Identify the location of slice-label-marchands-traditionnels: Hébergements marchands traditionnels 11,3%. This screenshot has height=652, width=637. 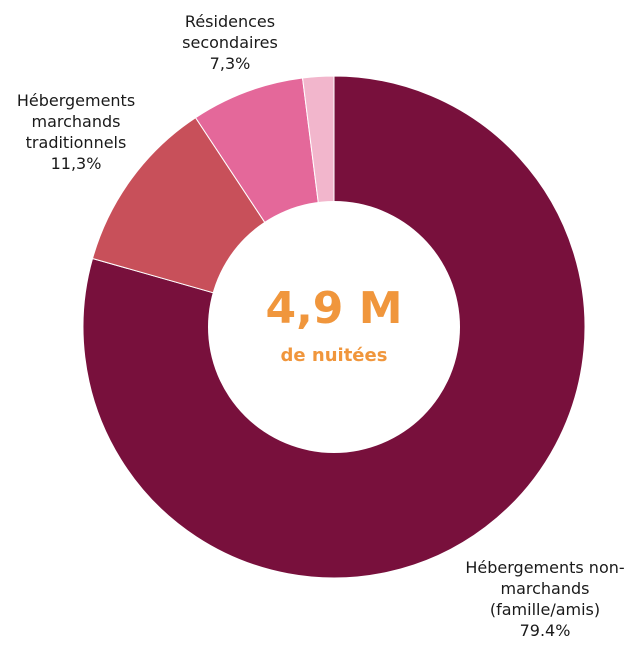
(76, 132).